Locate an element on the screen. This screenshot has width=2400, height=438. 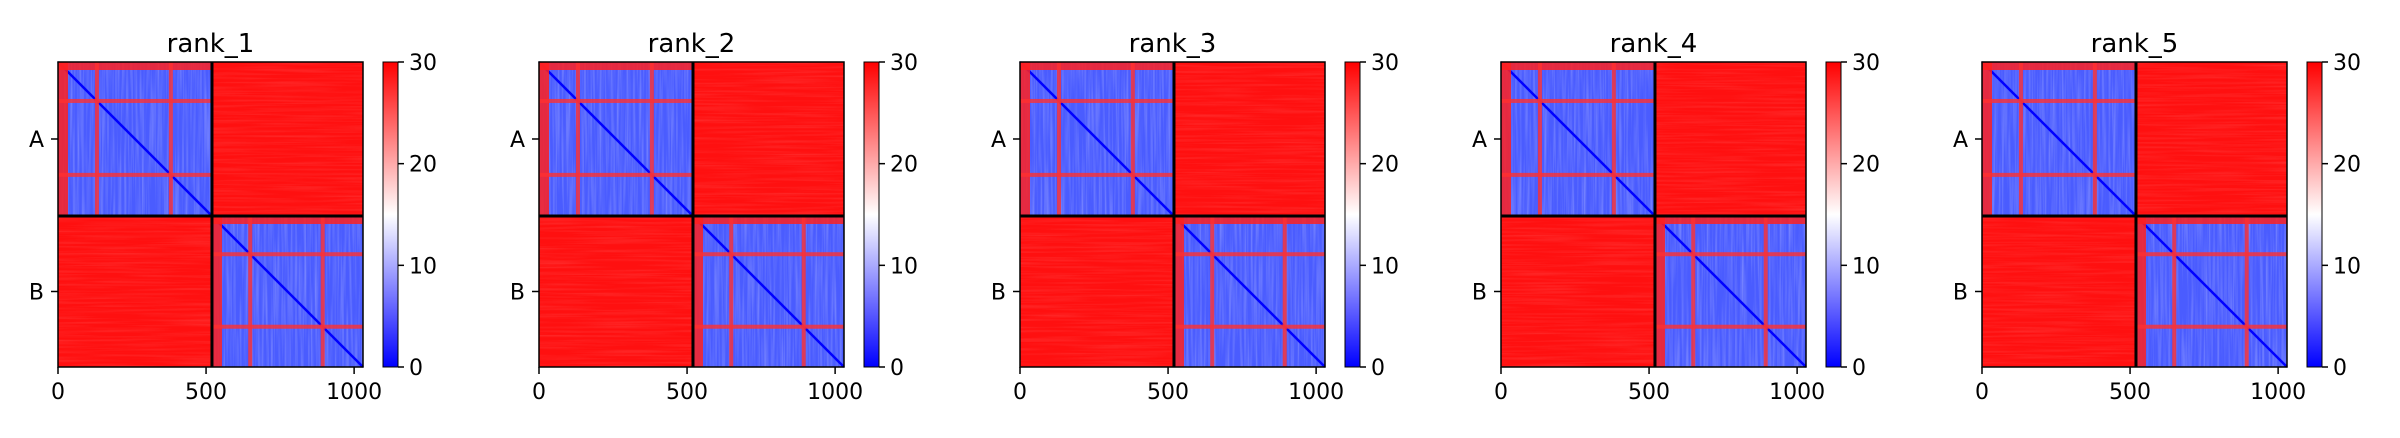
panel-4: rank_4 A B 0 500 1000 0 10 20 30 is located at coordinates (1676, 217).